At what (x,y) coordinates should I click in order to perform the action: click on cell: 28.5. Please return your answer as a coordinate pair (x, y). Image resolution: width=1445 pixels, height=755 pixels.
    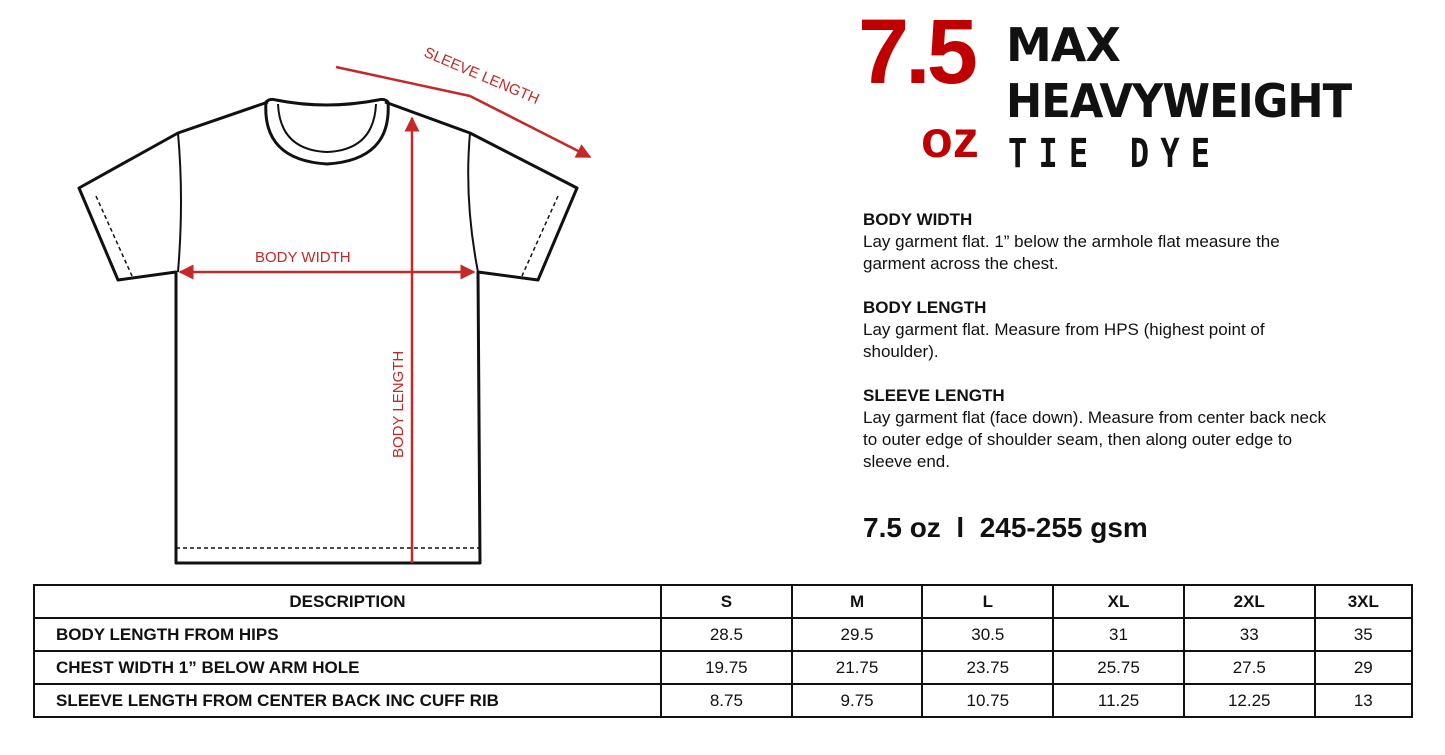
    Looking at the image, I should click on (726, 634).